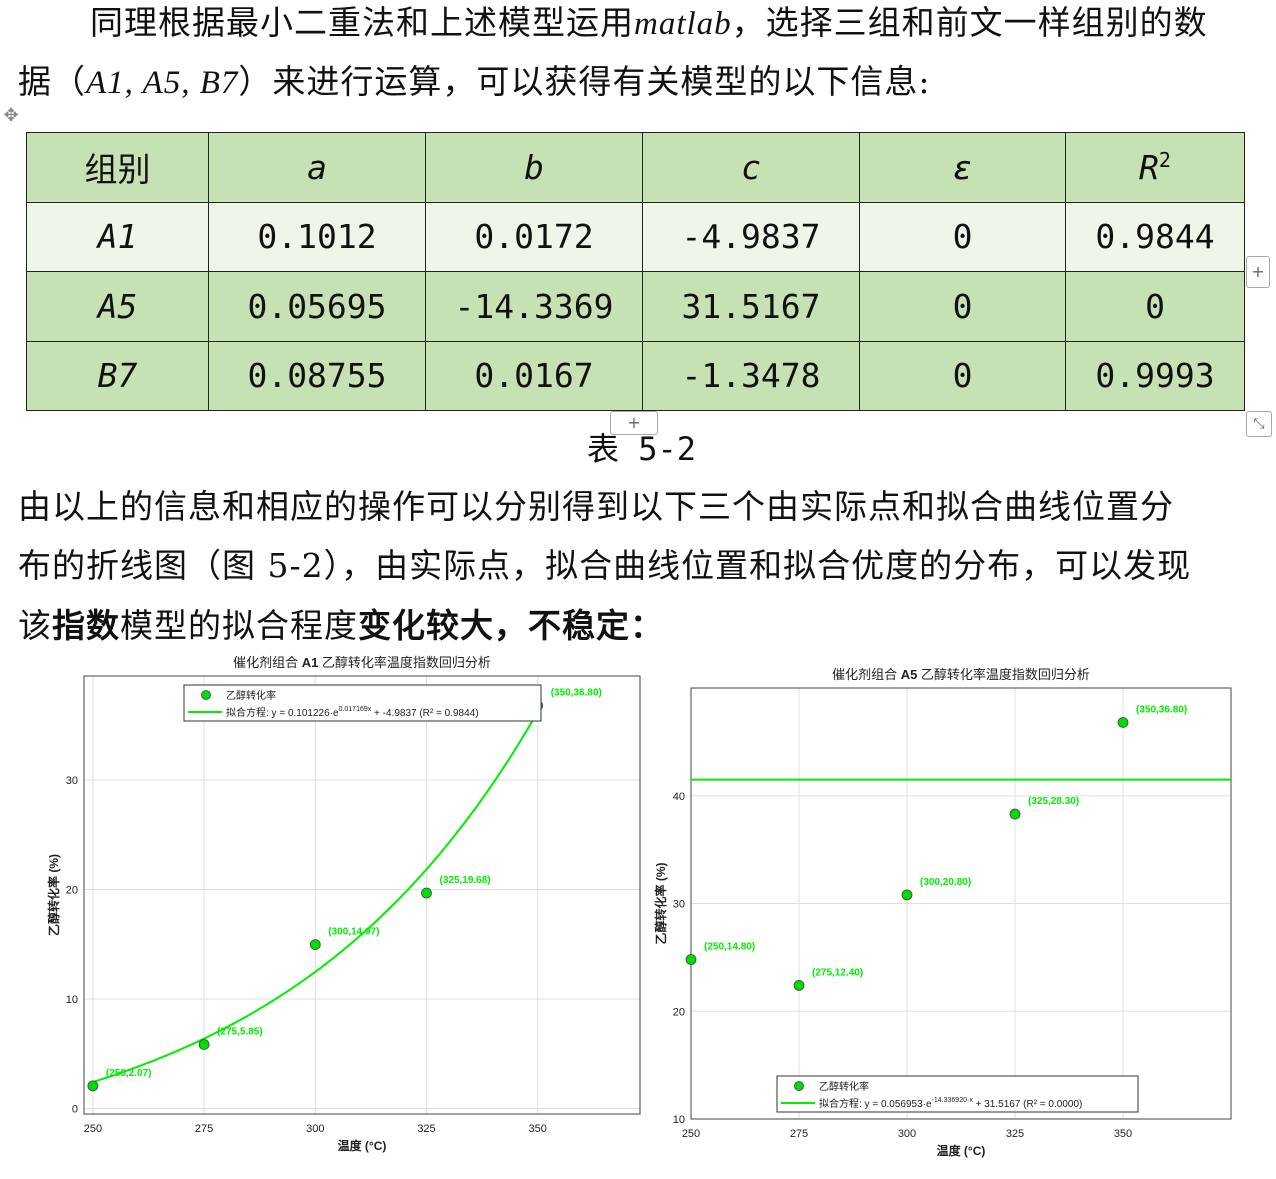  Describe the element at coordinates (729, 947) in the screenshot. I see `data-label: (250,14.80)` at that location.